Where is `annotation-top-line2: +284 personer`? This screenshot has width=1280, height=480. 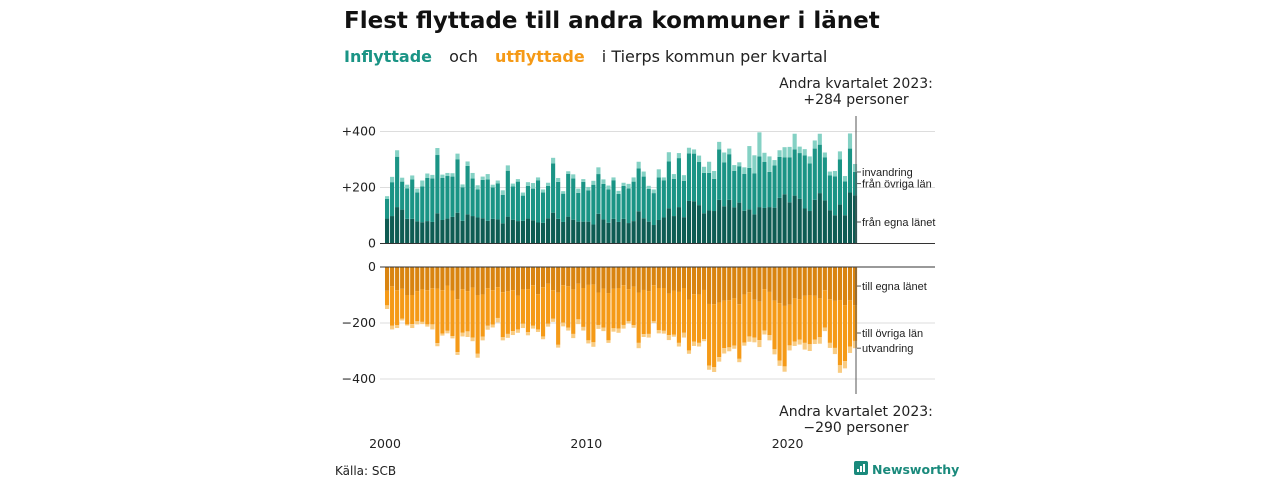
annotation-top-line2: +284 personer is located at coordinates (856, 100).